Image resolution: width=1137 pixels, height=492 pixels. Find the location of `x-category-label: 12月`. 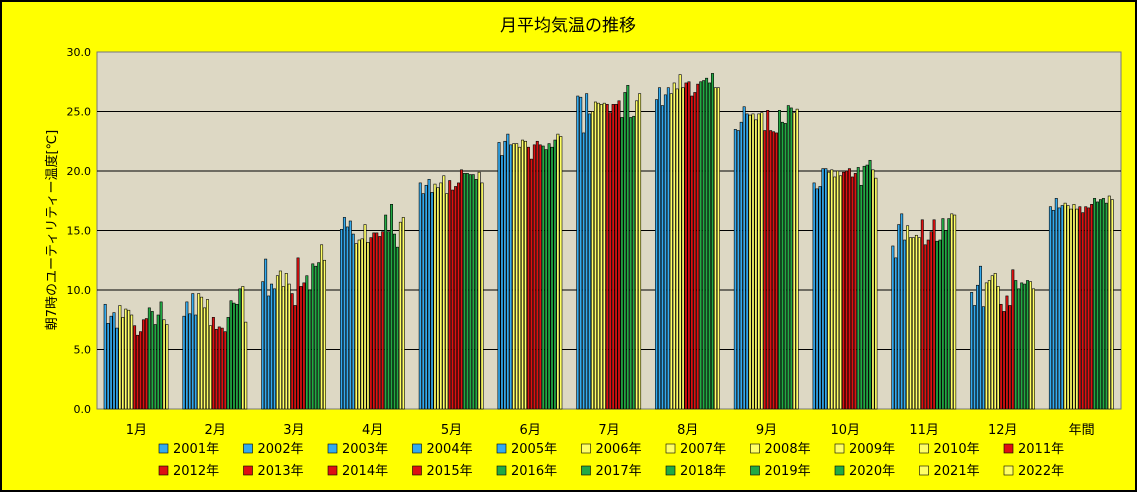

x-category-label: 12月 is located at coordinates (1003, 430).